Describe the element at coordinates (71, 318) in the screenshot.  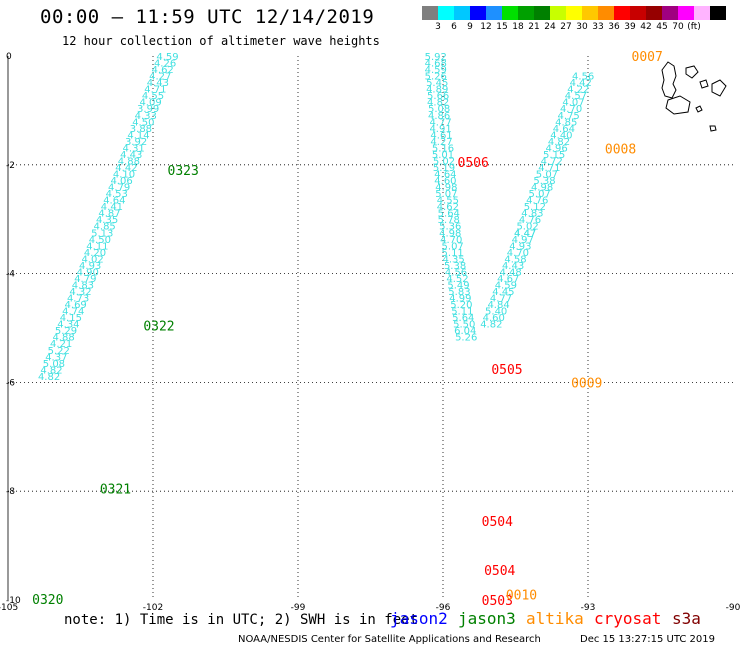
I see `wave-height-value: 4.15` at that location.